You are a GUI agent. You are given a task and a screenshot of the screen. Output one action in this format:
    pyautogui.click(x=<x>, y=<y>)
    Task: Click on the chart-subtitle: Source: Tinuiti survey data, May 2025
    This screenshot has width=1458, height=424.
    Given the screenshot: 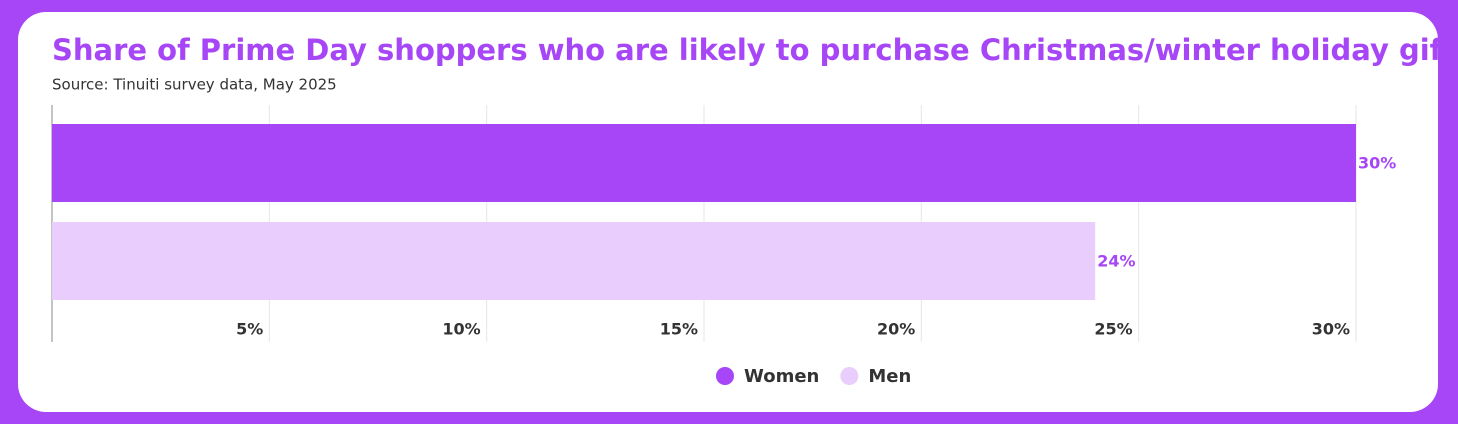 What is the action you would take?
    pyautogui.click(x=194, y=85)
    